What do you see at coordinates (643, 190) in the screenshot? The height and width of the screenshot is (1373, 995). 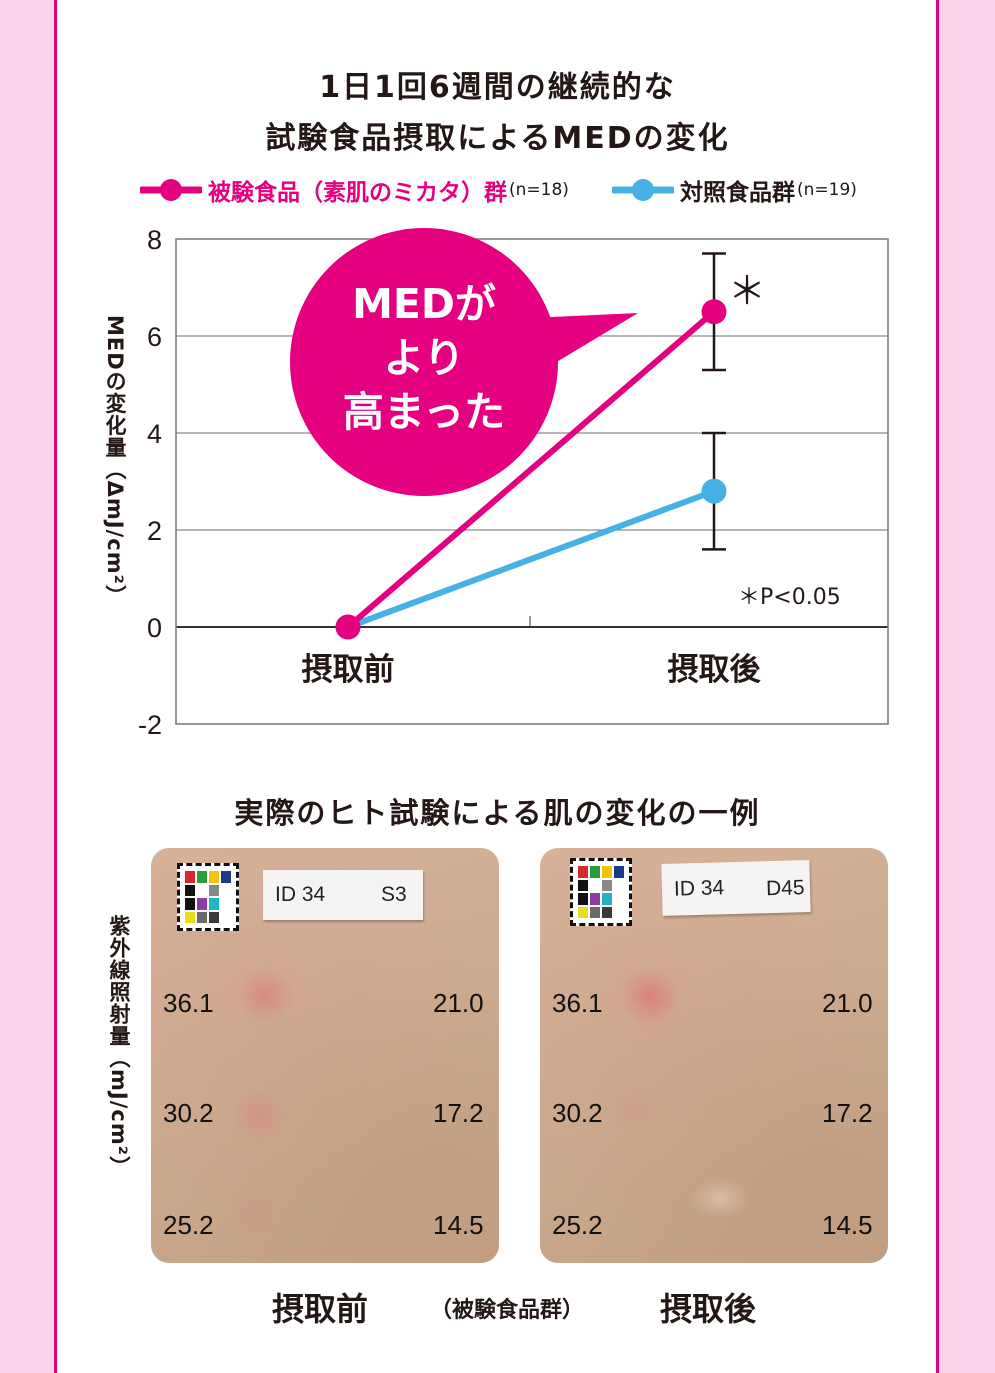 I see `legend-swatch-control` at bounding box center [643, 190].